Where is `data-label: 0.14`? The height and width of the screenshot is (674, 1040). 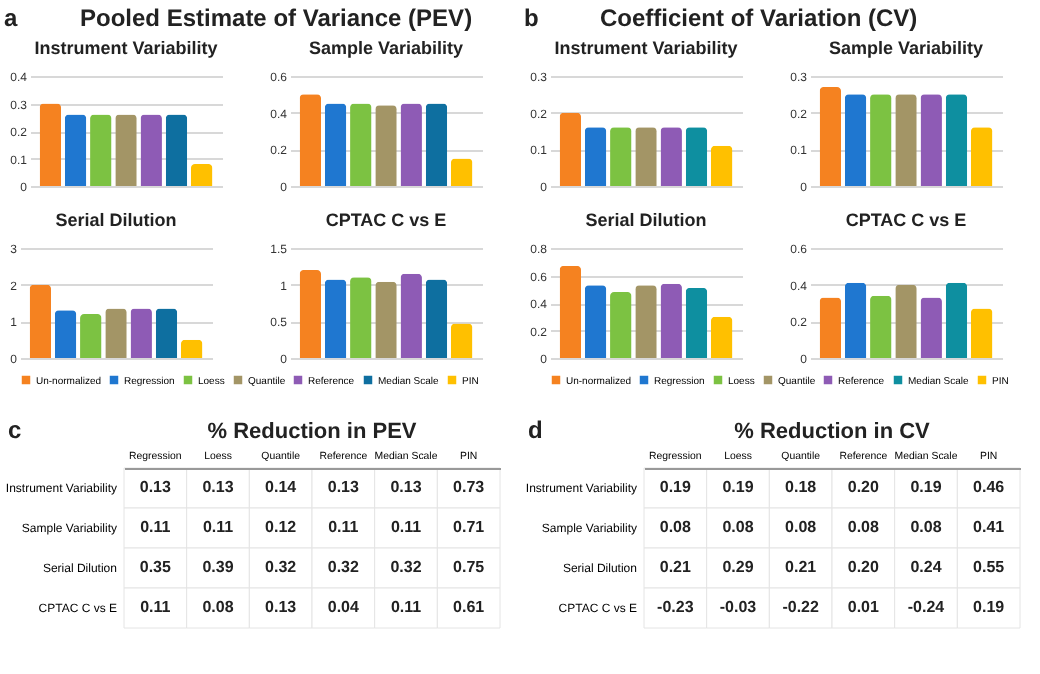
data-label: 0.14 is located at coordinates (281, 487).